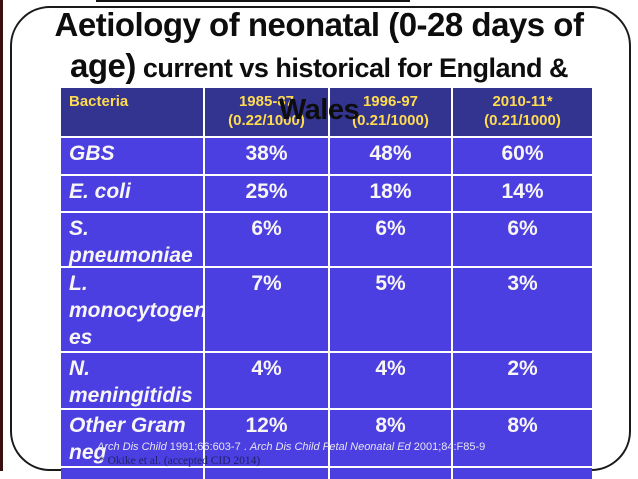  Describe the element at coordinates (132, 309) in the screenshot. I see `row-label: L. monocytogen es` at that location.